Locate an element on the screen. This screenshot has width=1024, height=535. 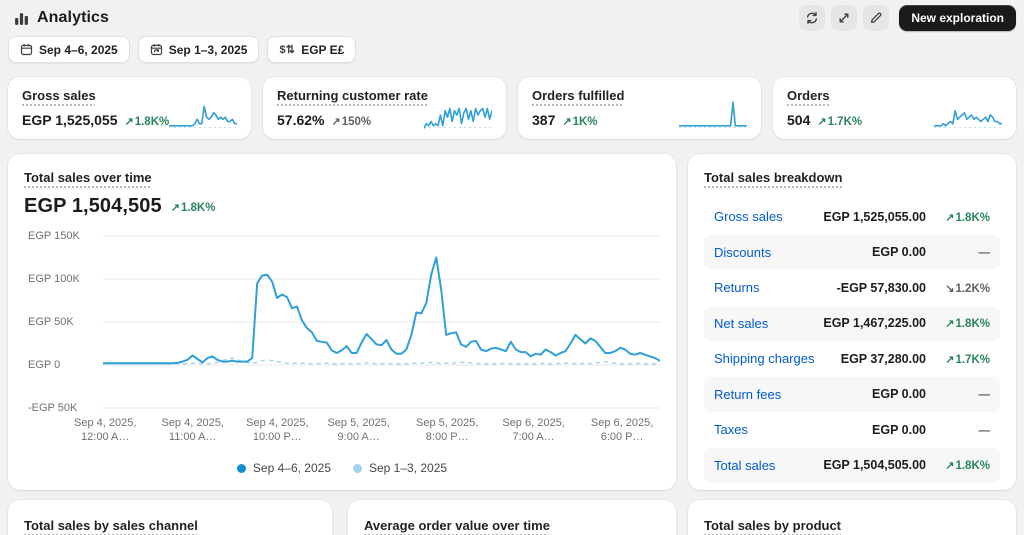
breakdown-delta-value: ↗1.7K% is located at coordinates (967, 359).